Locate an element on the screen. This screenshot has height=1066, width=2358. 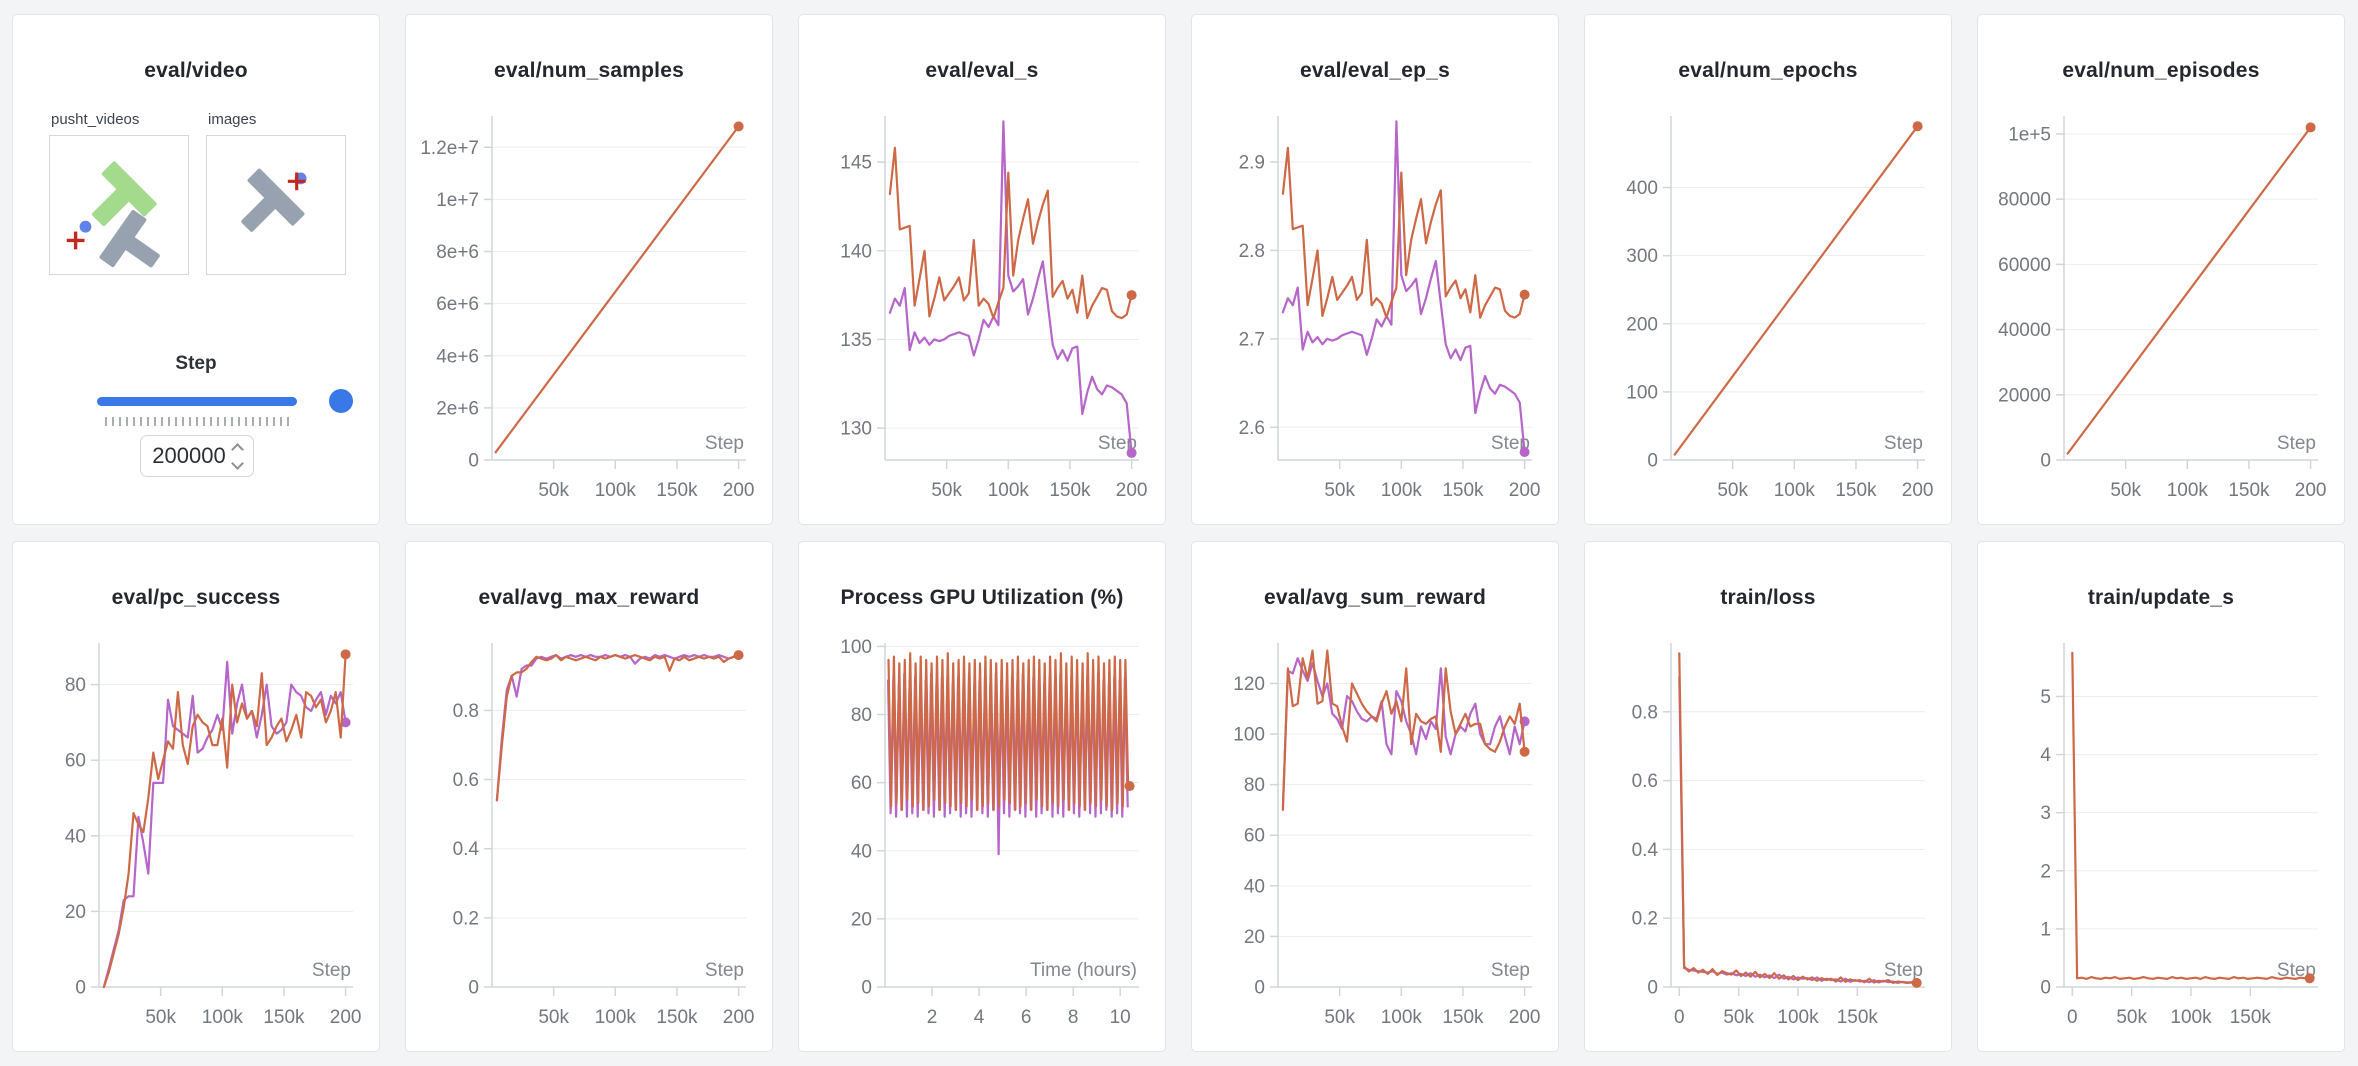
svg-text: 300 is located at coordinates (1642, 256).